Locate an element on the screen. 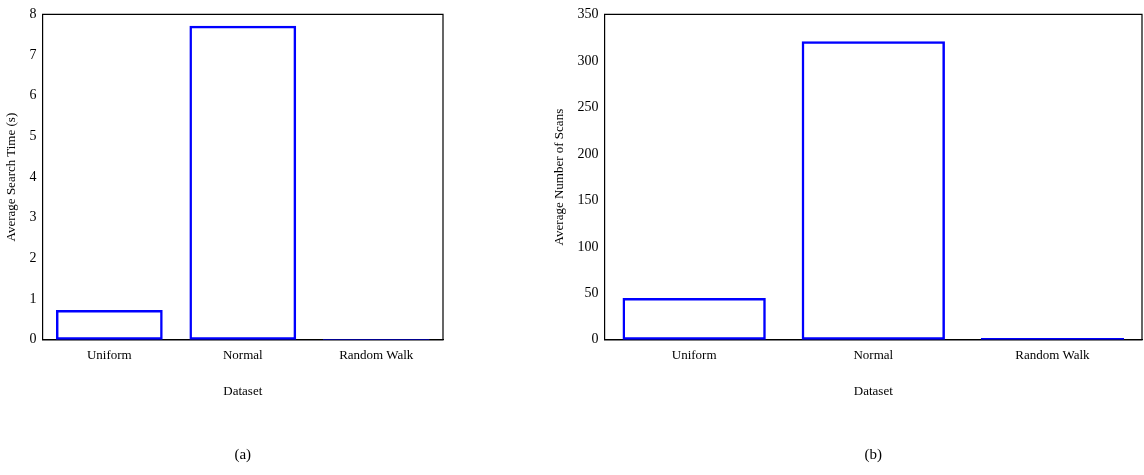 The image size is (1144, 475). y-tick-label: 300 is located at coordinates (588, 60).